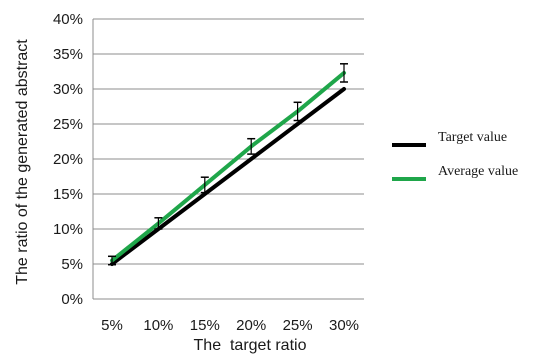  What do you see at coordinates (230, 325) in the screenshot?
I see `x-tick-labels: 5% 10% 15% 20% 25% 30%` at bounding box center [230, 325].